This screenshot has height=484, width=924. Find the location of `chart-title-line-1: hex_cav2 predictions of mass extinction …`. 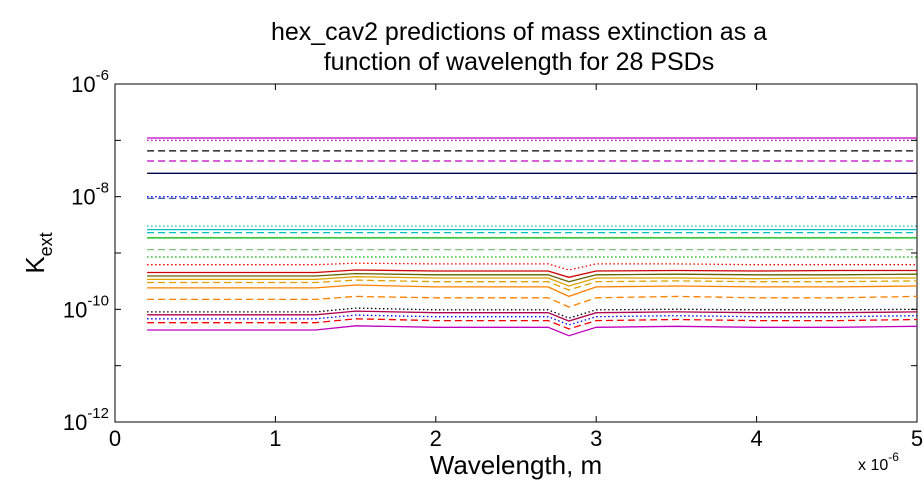

chart-title-line-1: hex_cav2 predictions of mass extinction … is located at coordinates (519, 32).